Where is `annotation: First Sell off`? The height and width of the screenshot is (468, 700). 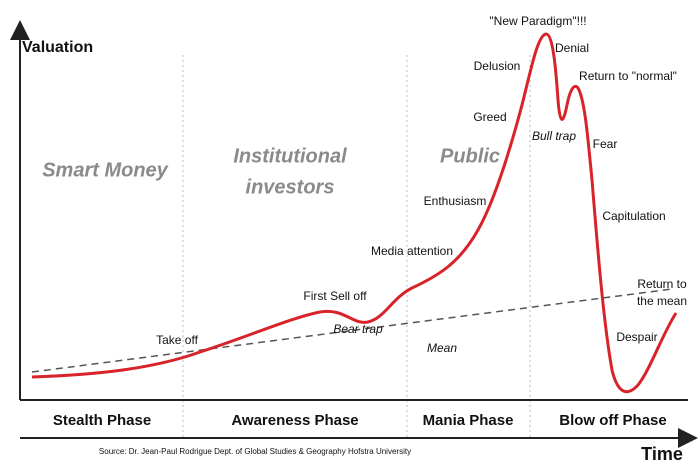
annotation: First Sell off is located at coordinates (335, 296).